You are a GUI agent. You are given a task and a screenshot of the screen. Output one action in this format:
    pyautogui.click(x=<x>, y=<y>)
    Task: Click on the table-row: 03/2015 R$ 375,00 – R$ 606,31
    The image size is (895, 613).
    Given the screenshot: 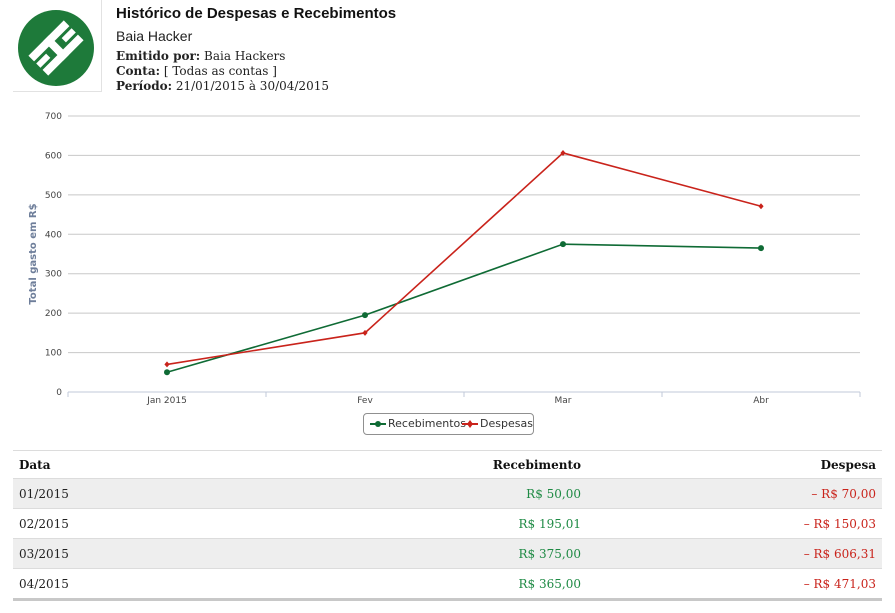 What is the action you would take?
    pyautogui.click(x=447, y=553)
    